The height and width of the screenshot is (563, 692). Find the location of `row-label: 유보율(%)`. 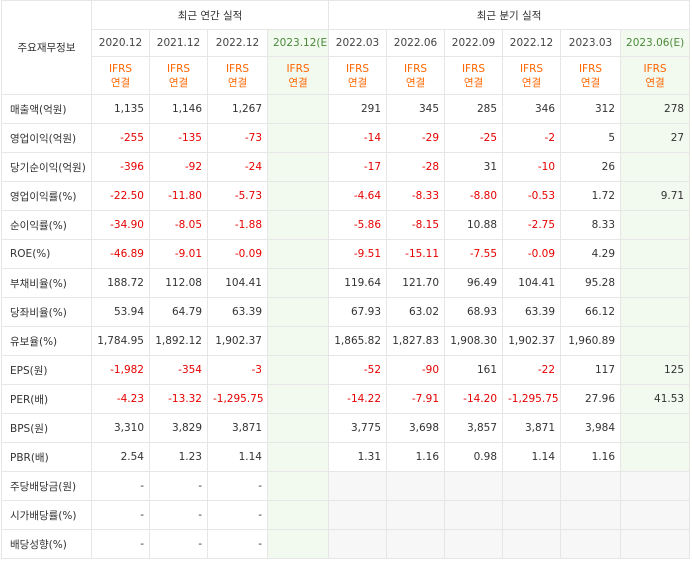

row-label: 유보율(%) is located at coordinates (46, 341).